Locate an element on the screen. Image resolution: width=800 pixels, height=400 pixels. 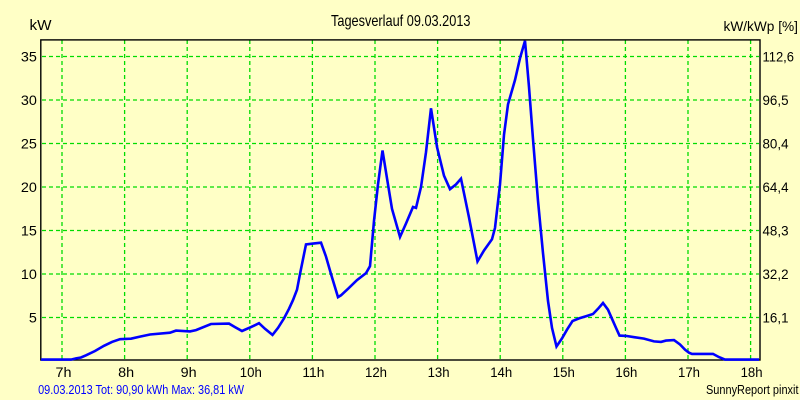
svg-text: 15h is located at coordinates (564, 372).